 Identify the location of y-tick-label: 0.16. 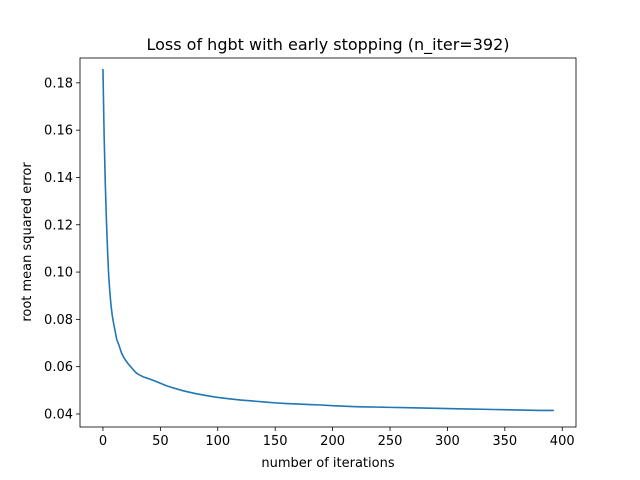
(58, 131).